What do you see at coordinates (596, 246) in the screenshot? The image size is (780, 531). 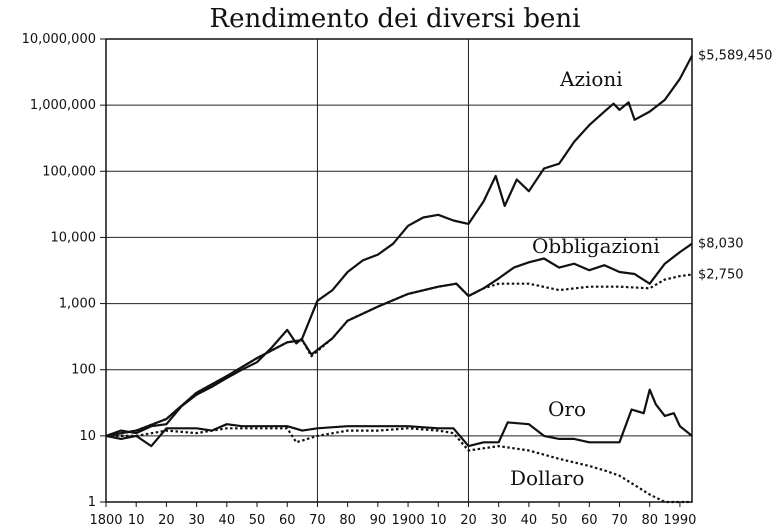 I see `series-name-label: Obbligazioni` at bounding box center [596, 246].